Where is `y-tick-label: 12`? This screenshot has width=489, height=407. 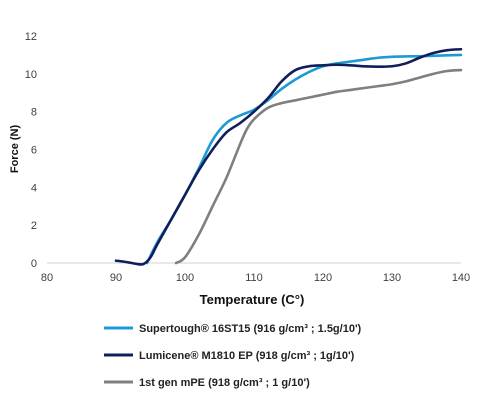
y-tick-label: 12 is located at coordinates (31, 37).